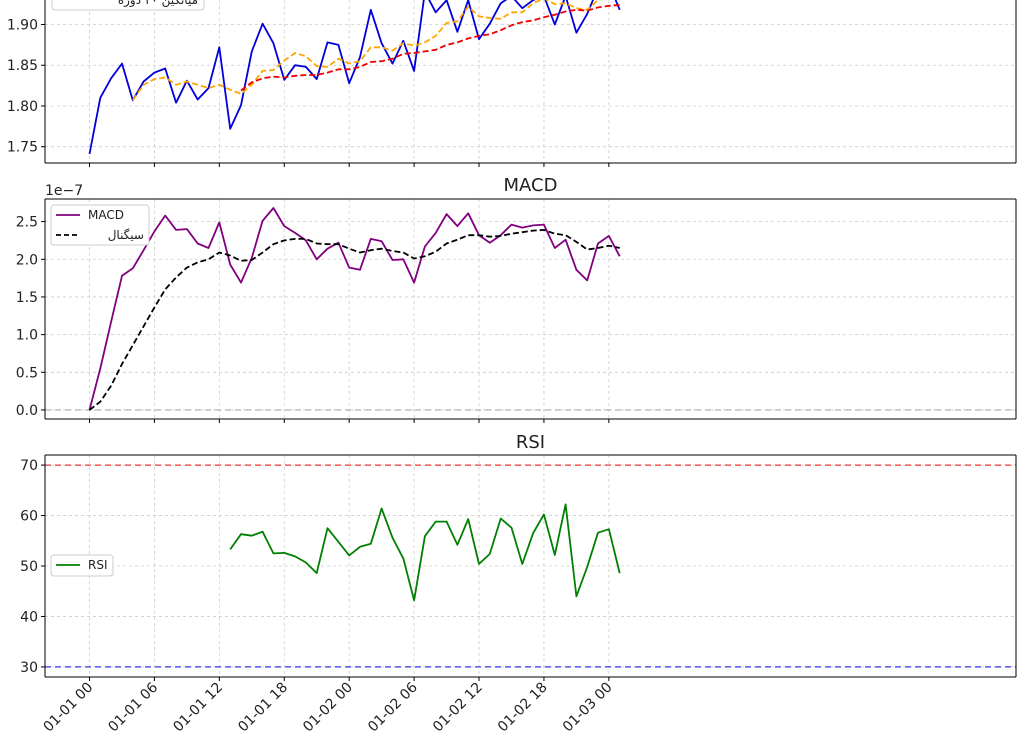  Describe the element at coordinates (22, 107) in the screenshot. I see `y-tick-label: 1.80` at that location.